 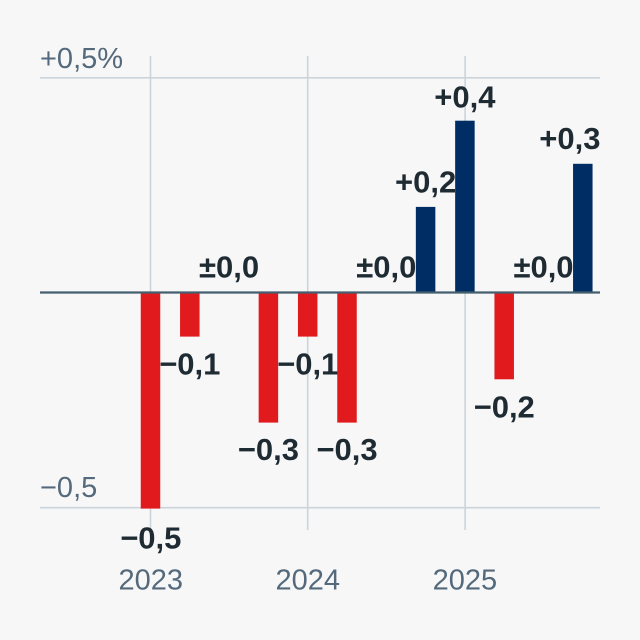 I want to click on svg-text: +0,4, so click(x=465, y=97).